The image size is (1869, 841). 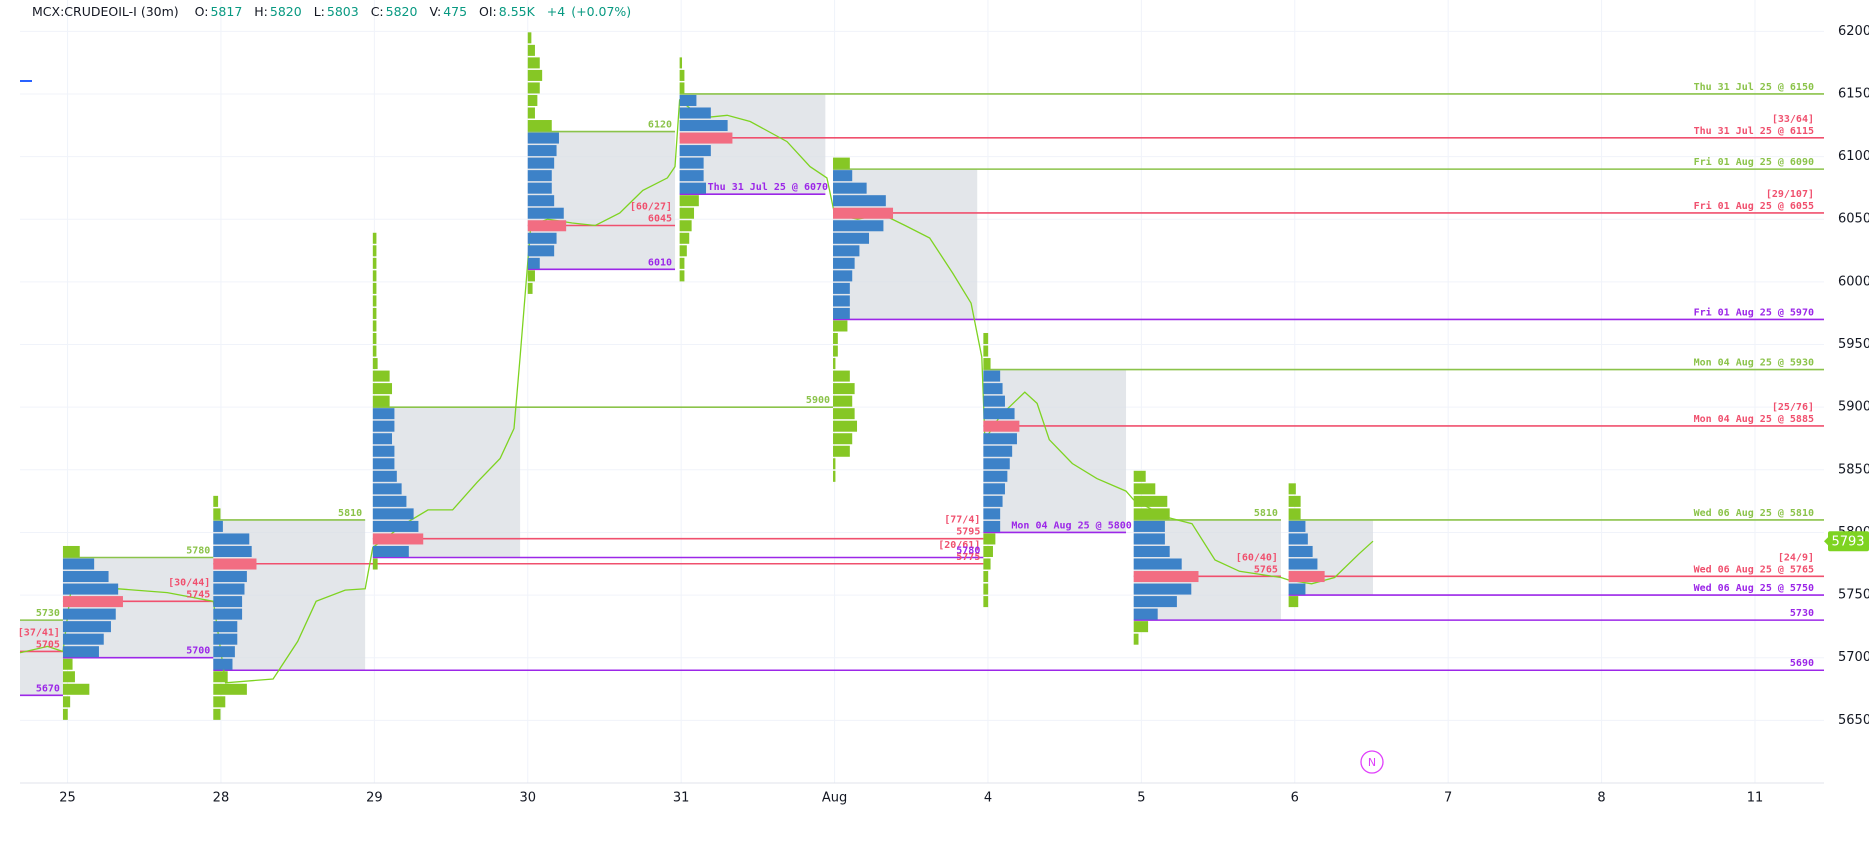 I want to click on level-label: Mon 04 Aug 25 @ 5885, so click(x=1754, y=419).